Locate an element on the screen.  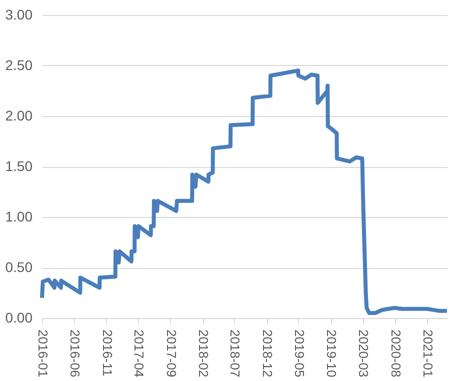
y-tick-label: 0.00 is located at coordinates (19, 318).